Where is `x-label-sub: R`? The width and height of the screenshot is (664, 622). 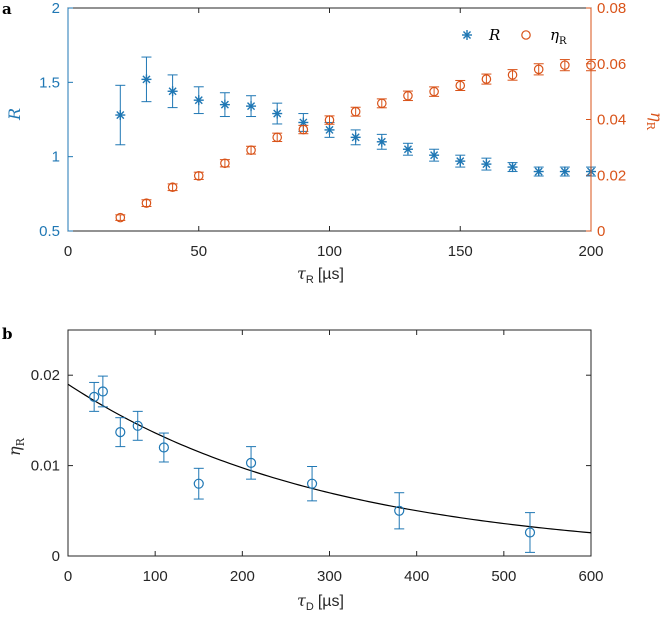 x-label-sub: R is located at coordinates (310, 280).